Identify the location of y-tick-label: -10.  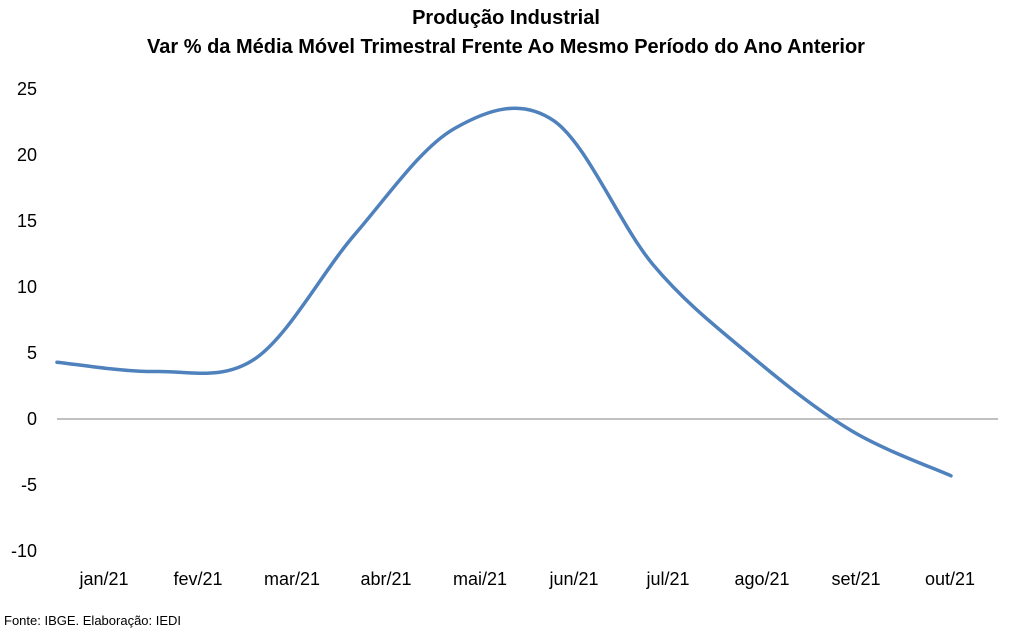
(24, 551).